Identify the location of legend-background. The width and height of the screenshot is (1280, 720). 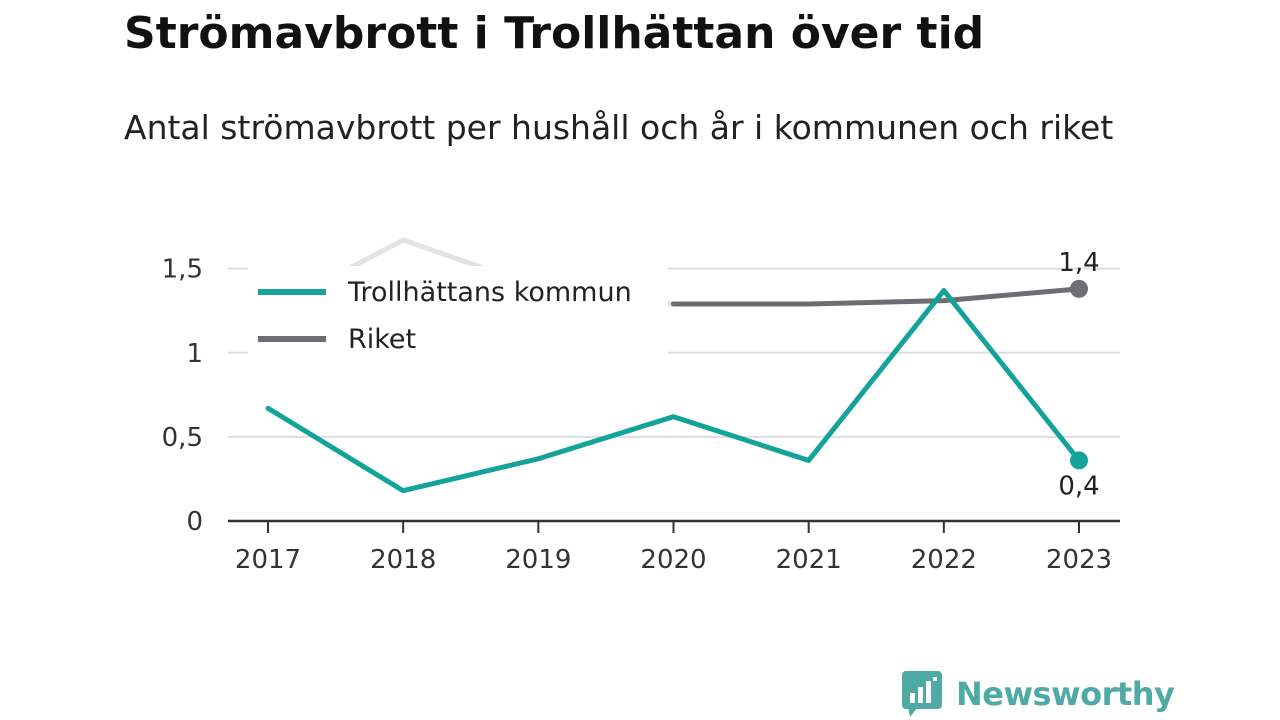
(458, 312).